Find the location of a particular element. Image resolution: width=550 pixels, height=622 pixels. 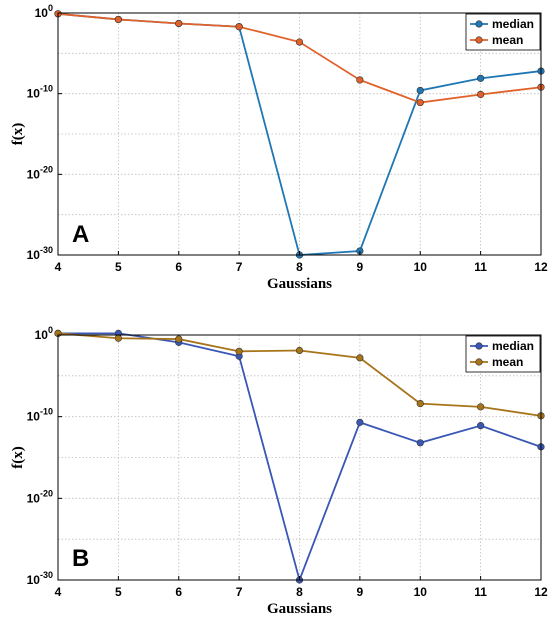

panel-label: A is located at coordinates (80, 234).